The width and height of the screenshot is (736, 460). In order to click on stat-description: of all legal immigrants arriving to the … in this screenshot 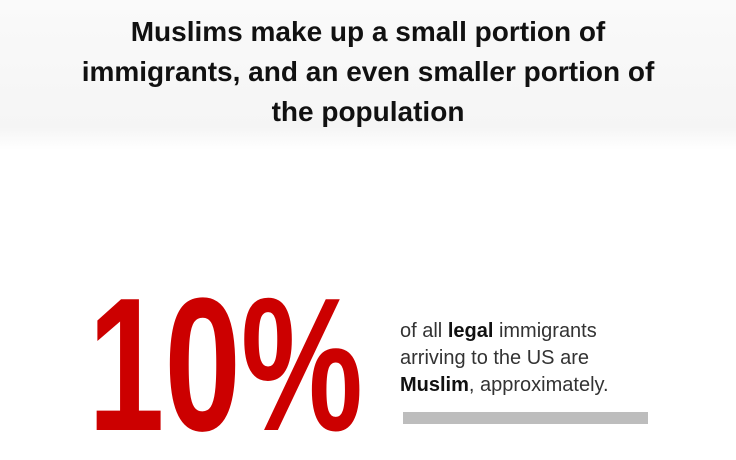, I will do `click(530, 358)`.